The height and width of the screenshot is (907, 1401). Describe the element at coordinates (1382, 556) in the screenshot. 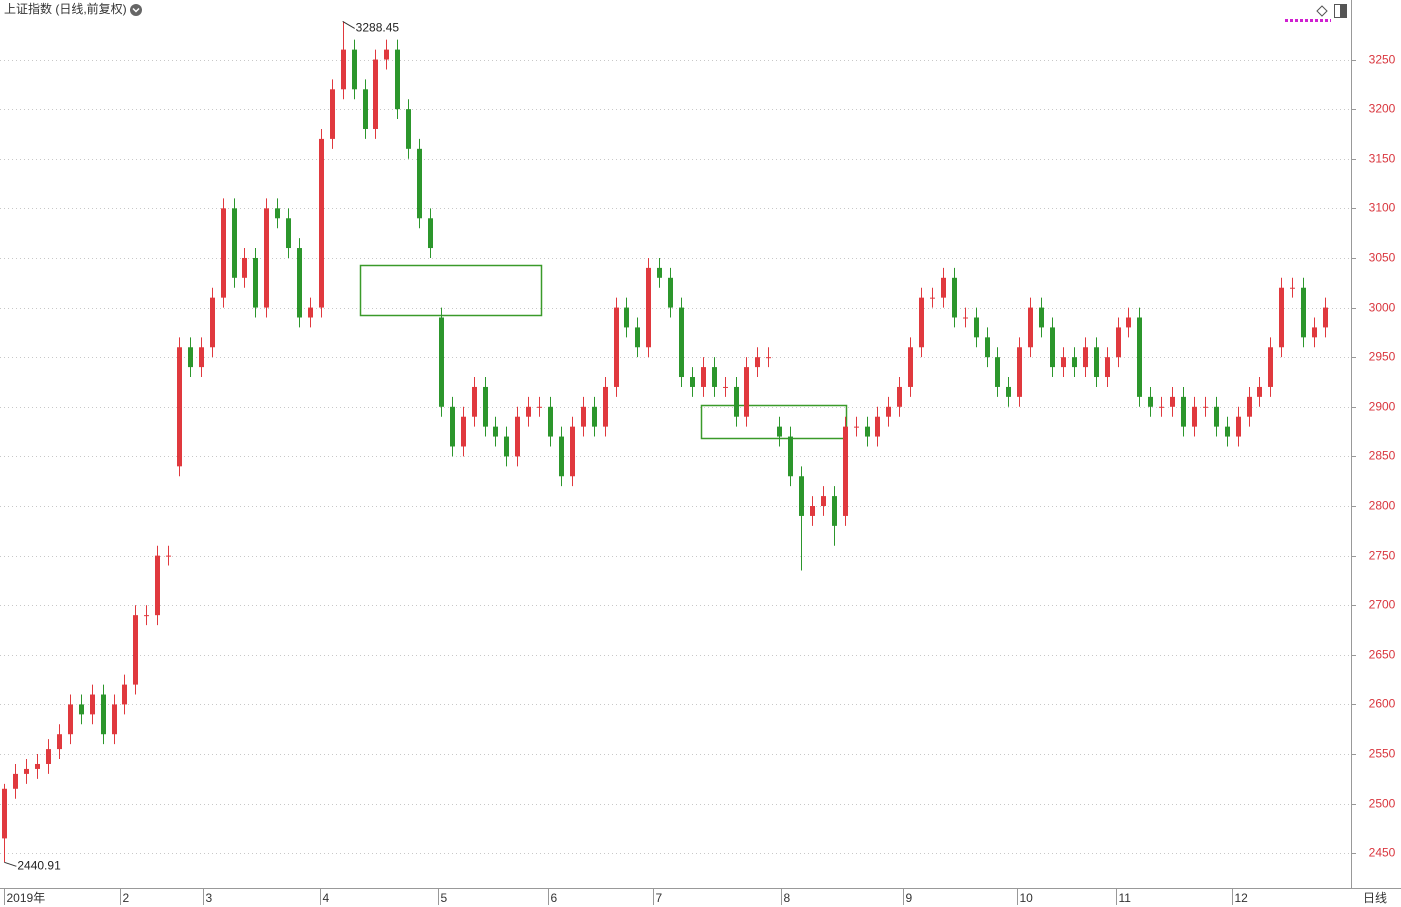

I see `y-tick-label: 2750` at that location.